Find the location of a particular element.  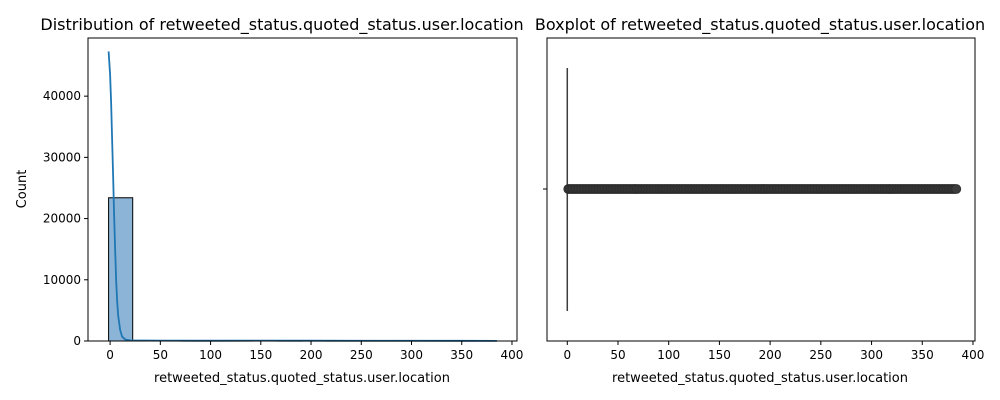

histogram-x-ticks: 0 50 100 150 200 250 300 350 400 is located at coordinates (314, 351).